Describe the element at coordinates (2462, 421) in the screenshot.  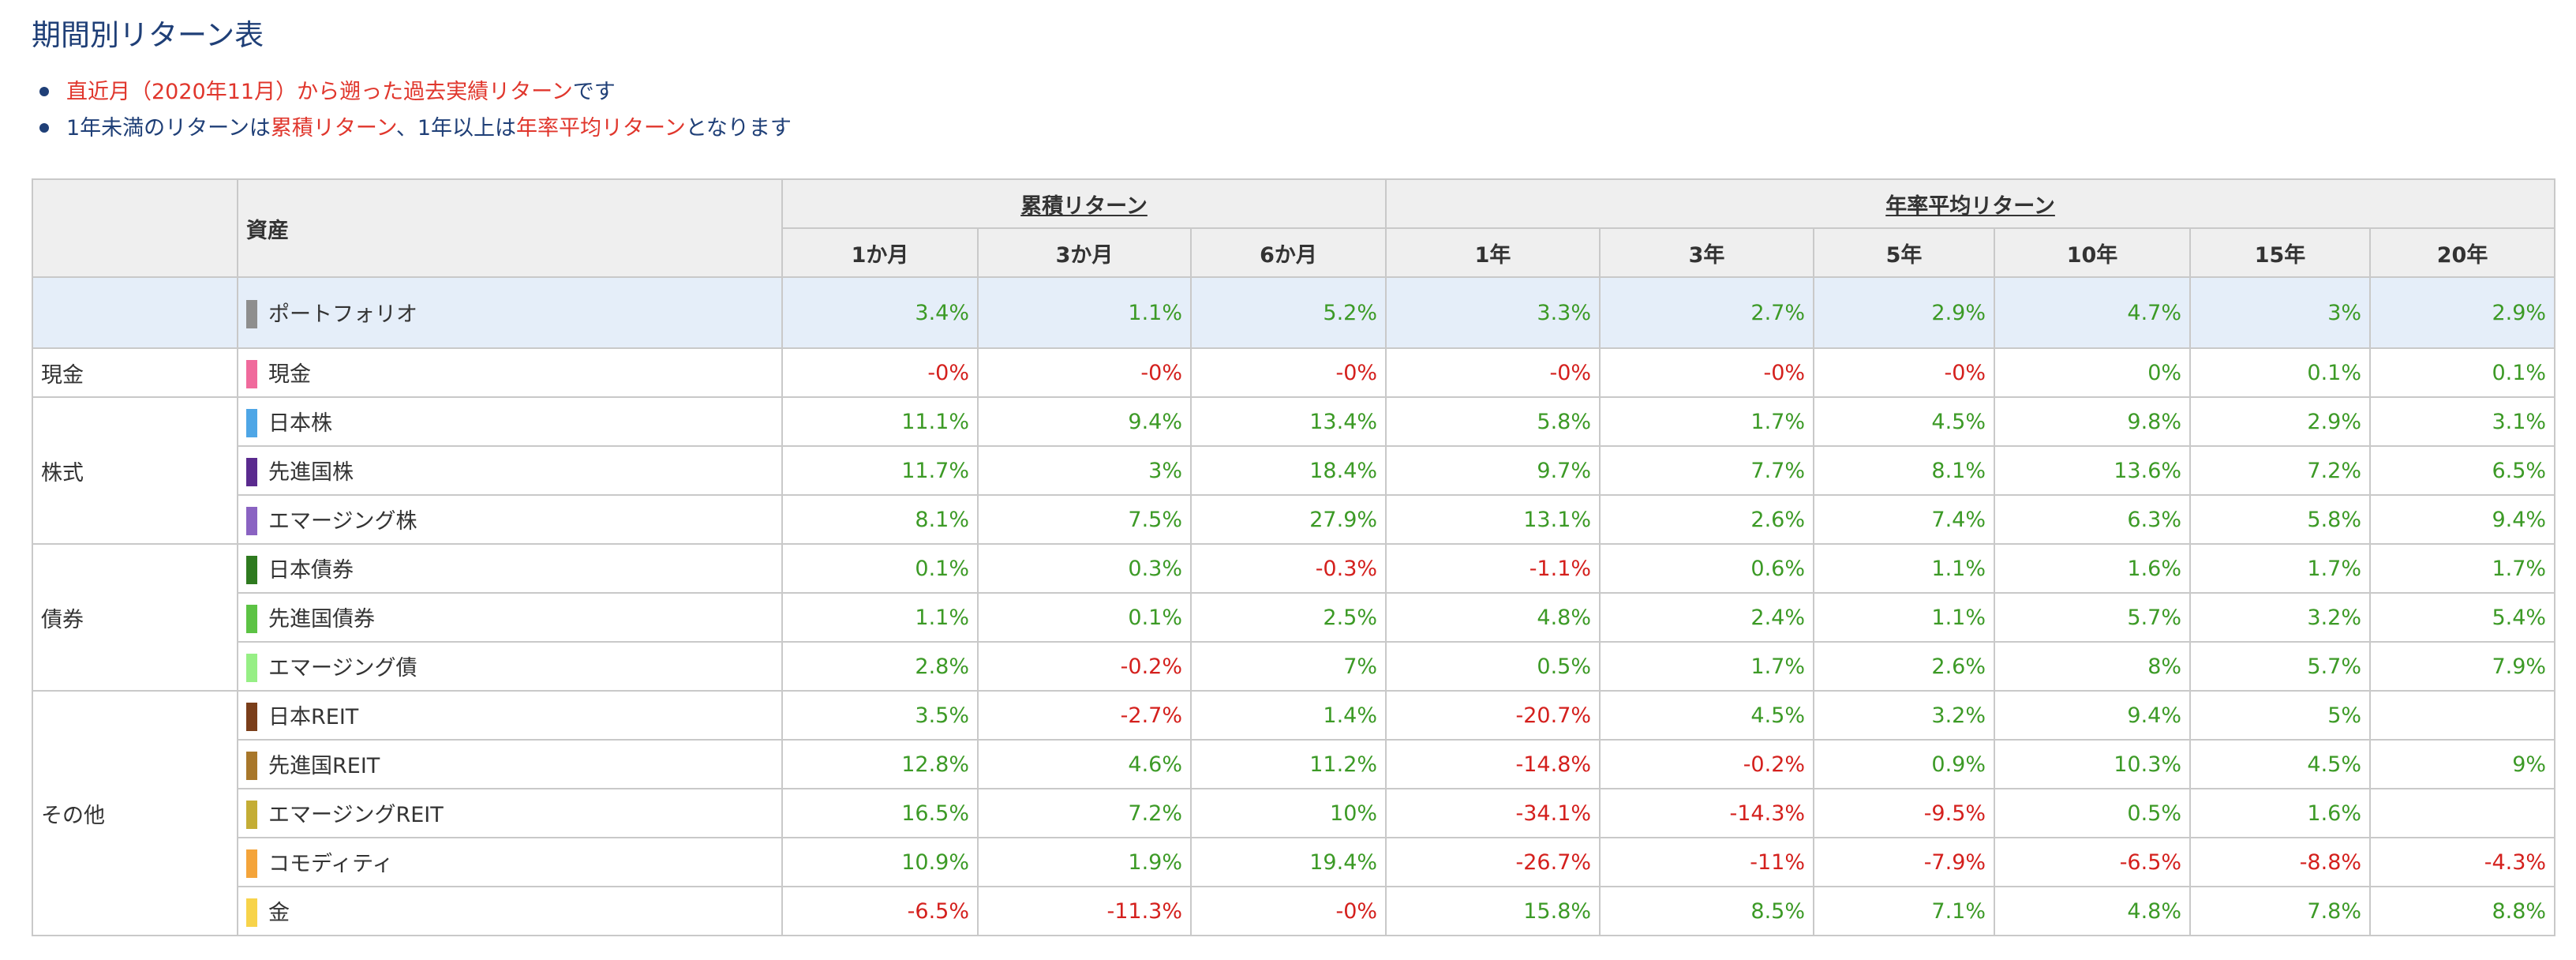
I see `return-value: 3.1%` at that location.